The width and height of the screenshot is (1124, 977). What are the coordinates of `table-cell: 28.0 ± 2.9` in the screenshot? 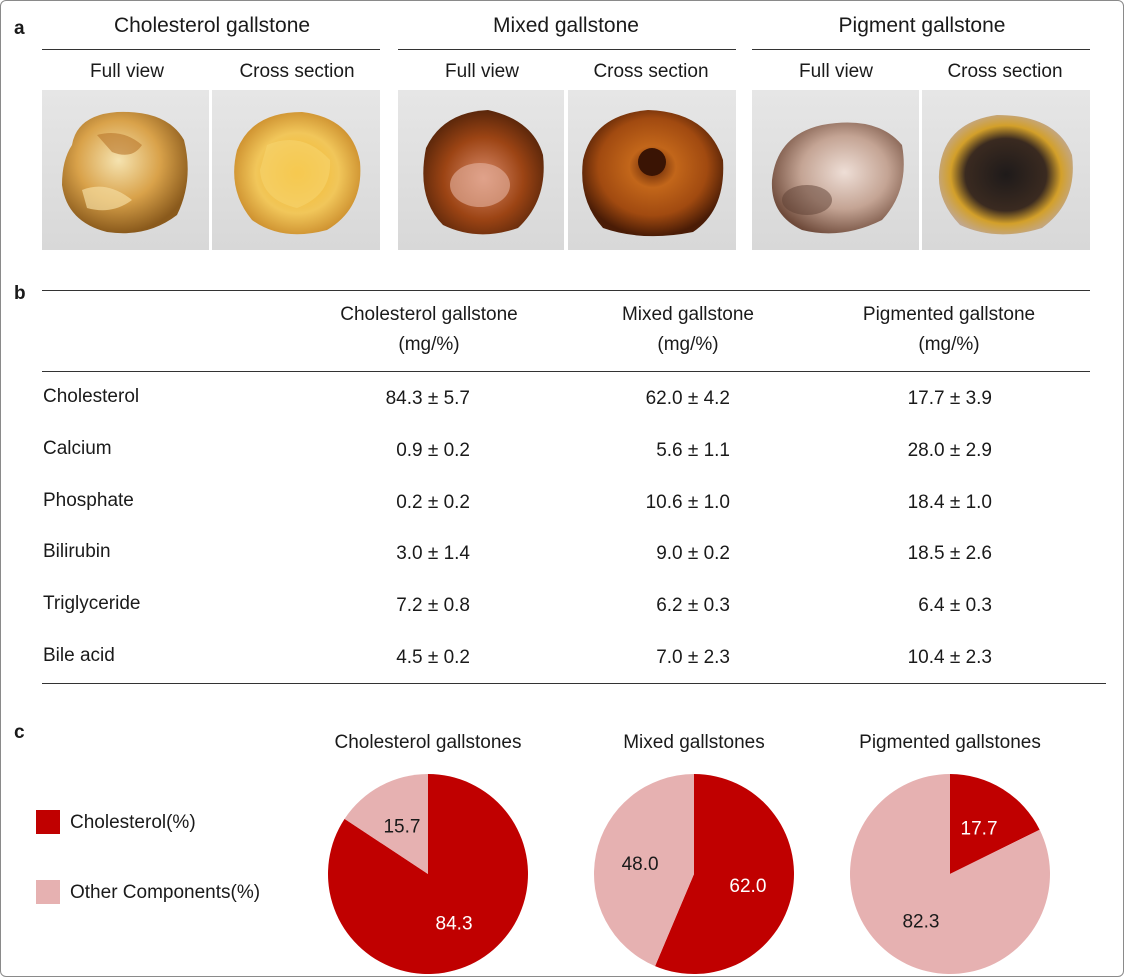 It's located at (949, 450).